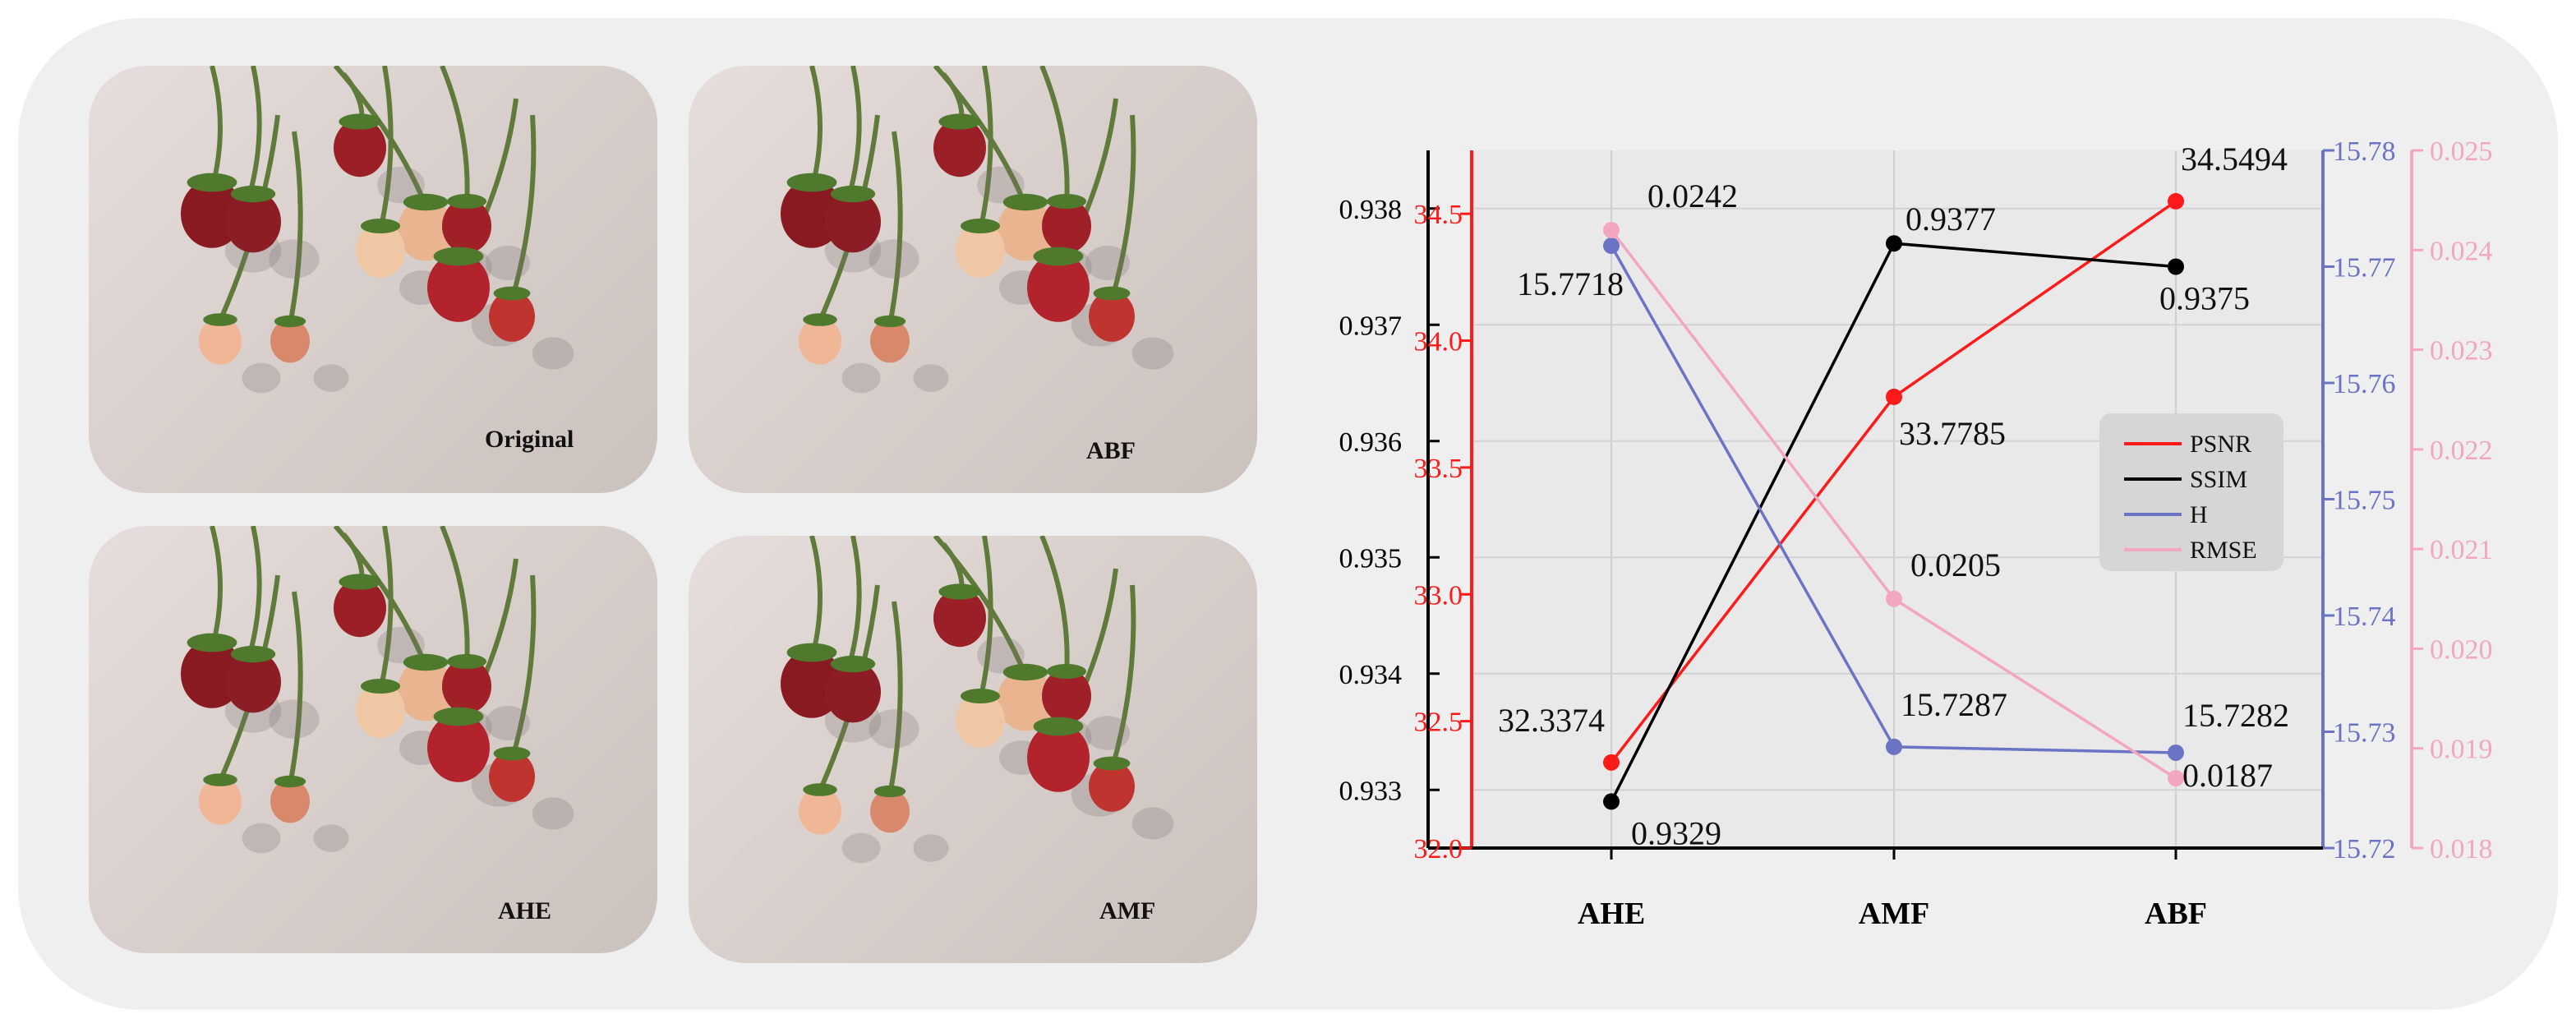  What do you see at coordinates (1371, 791) in the screenshot?
I see `tick-label-ssim: 0.933` at bounding box center [1371, 791].